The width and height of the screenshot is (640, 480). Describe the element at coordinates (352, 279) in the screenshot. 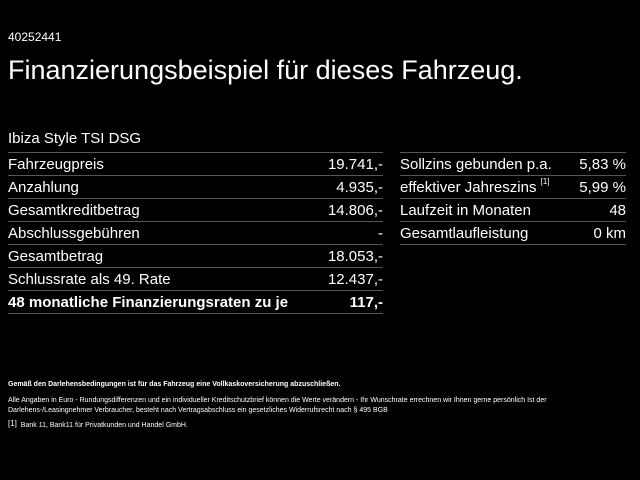

I see `row-value: 12.437,-` at that location.